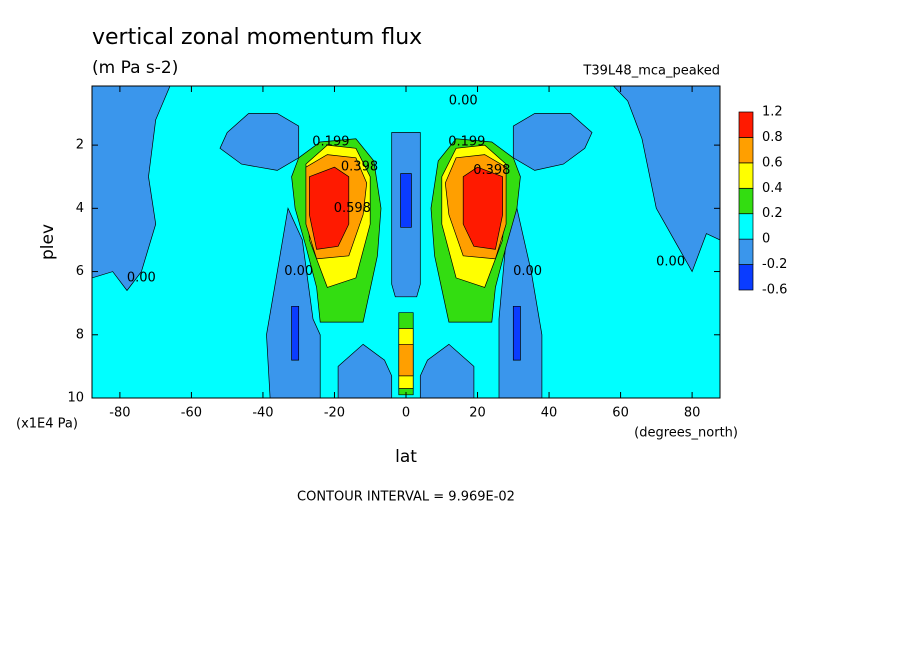  I want to click on x-tick-label: 60, so click(620, 413).